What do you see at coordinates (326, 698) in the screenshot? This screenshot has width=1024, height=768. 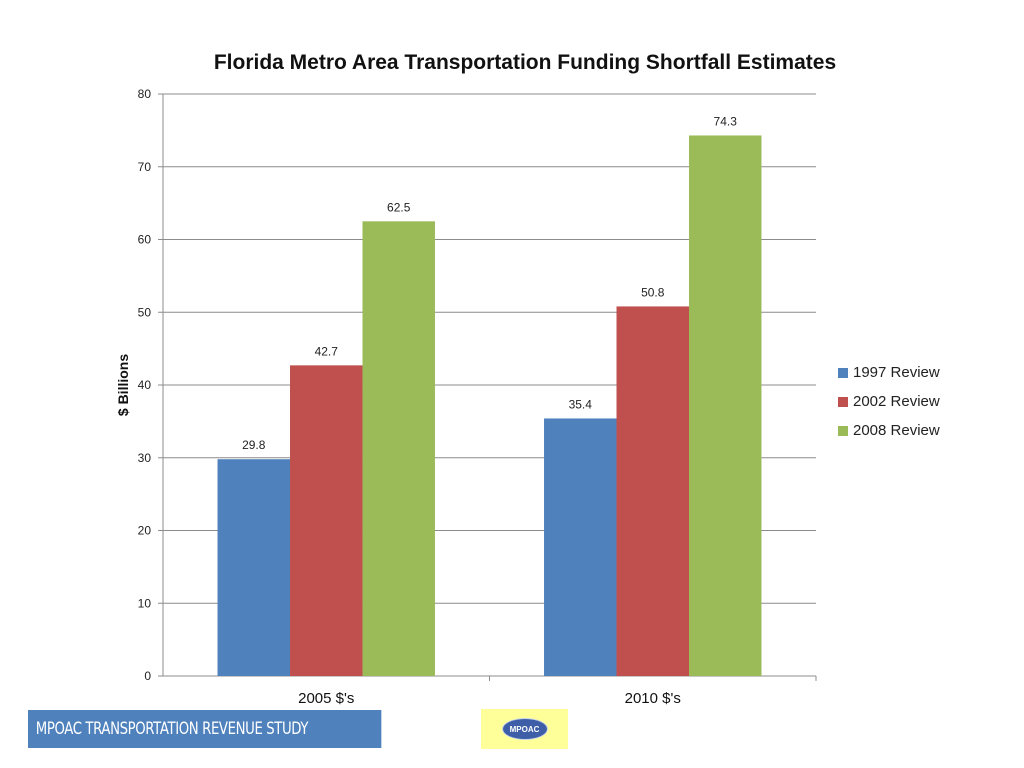 I see `category-label: 2005 $'s` at bounding box center [326, 698].